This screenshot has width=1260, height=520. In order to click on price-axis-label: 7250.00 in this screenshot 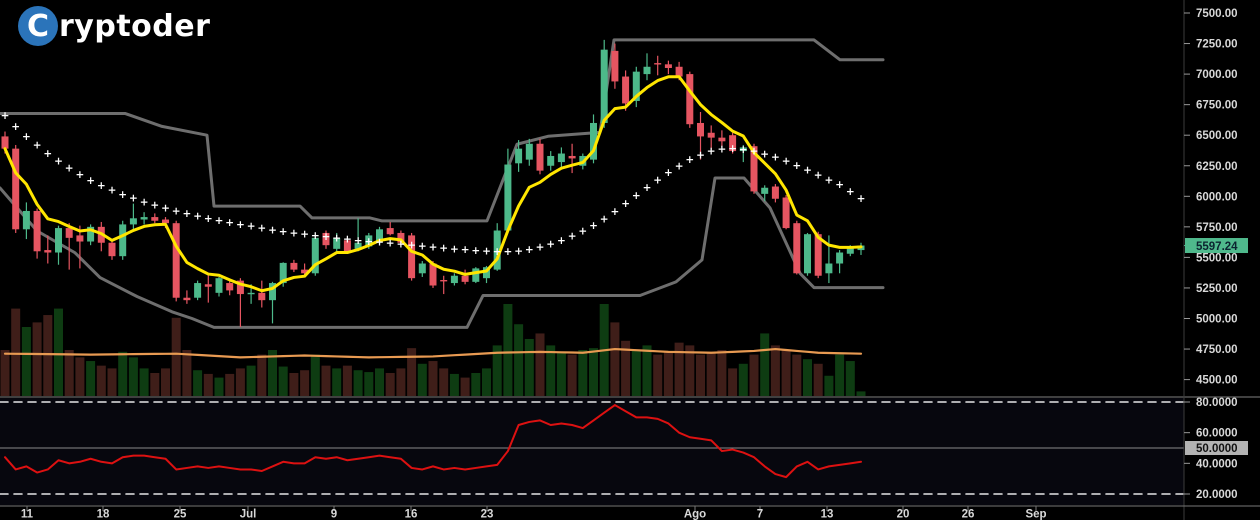, I will do `click(1217, 45)`.